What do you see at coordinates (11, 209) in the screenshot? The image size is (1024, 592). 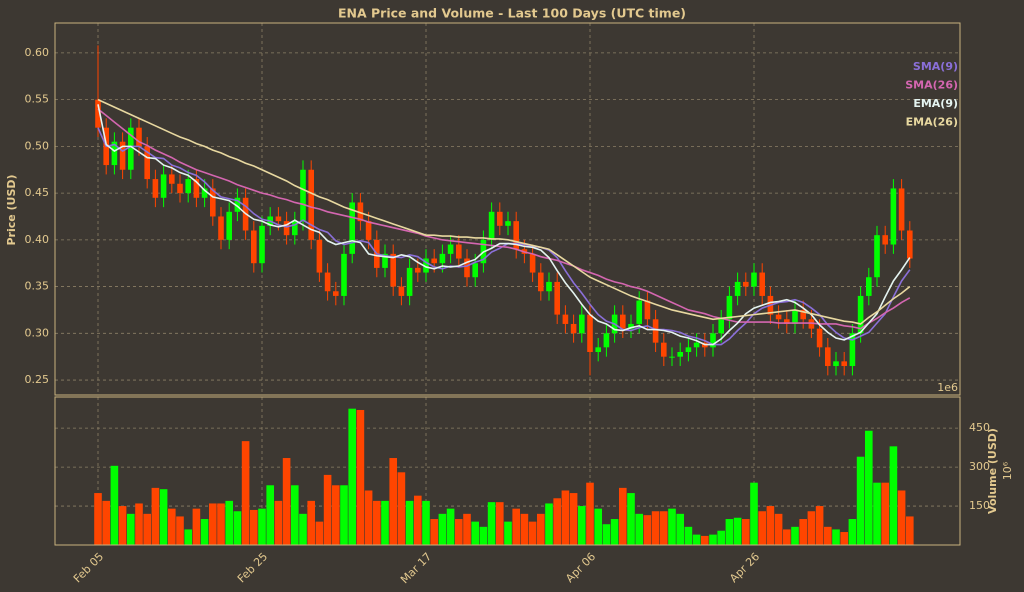 I see `y-axis-label: Price (USD)` at bounding box center [11, 209].